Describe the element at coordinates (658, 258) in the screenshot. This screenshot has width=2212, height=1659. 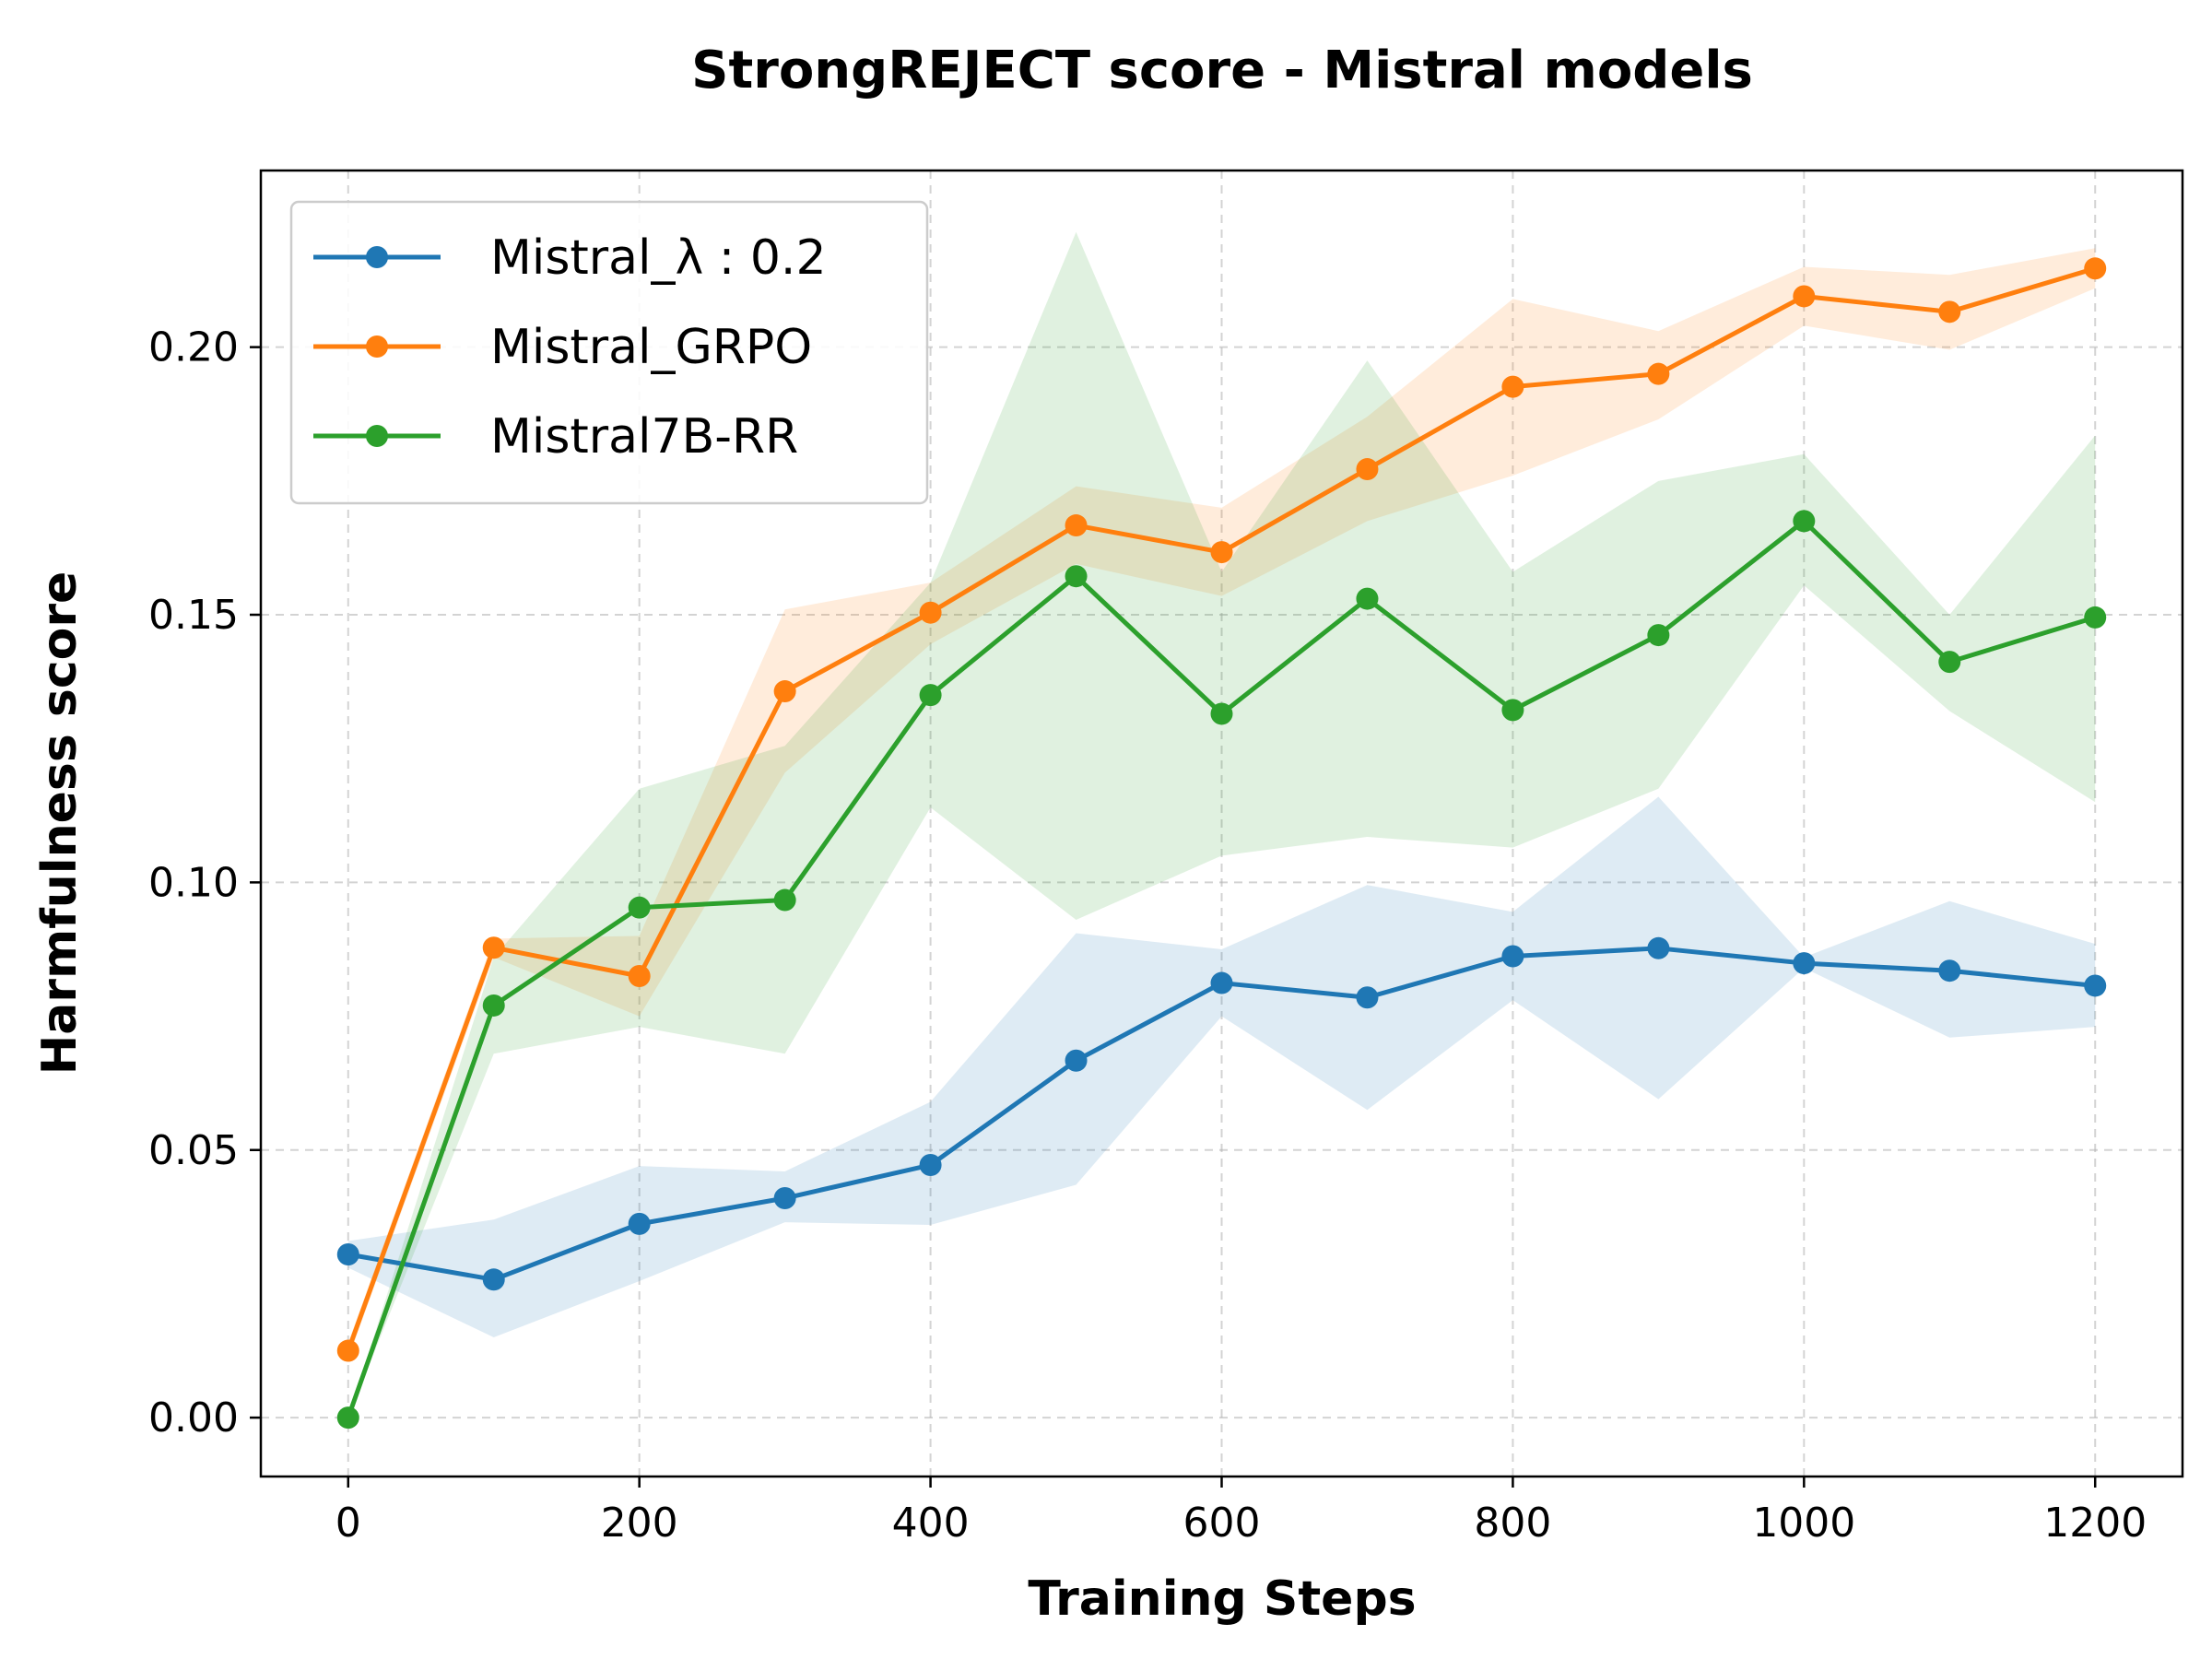
I see `legend-label: Mistral_λ : 0.2` at that location.